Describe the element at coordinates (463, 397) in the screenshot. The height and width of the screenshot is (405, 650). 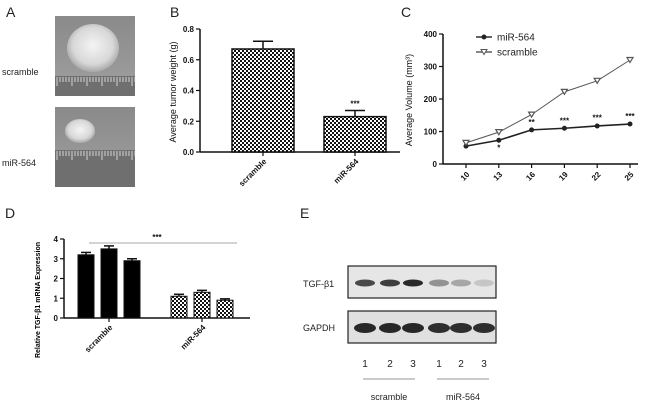
I see `group-label-mir564: miR-564` at that location.